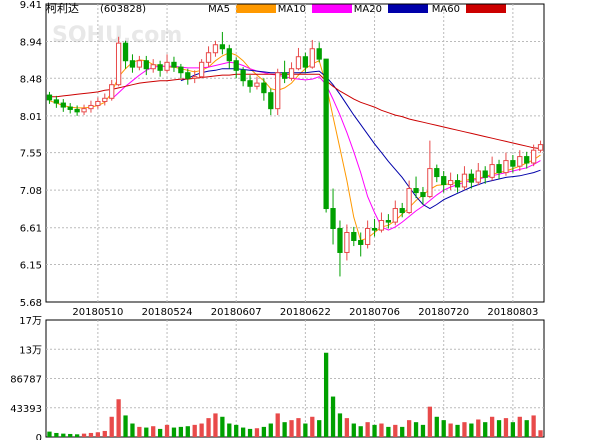 The height and width of the screenshot is (444, 600). I want to click on volume-y-axis: 17万 13万 86787 43393 0, so click(26, 380).